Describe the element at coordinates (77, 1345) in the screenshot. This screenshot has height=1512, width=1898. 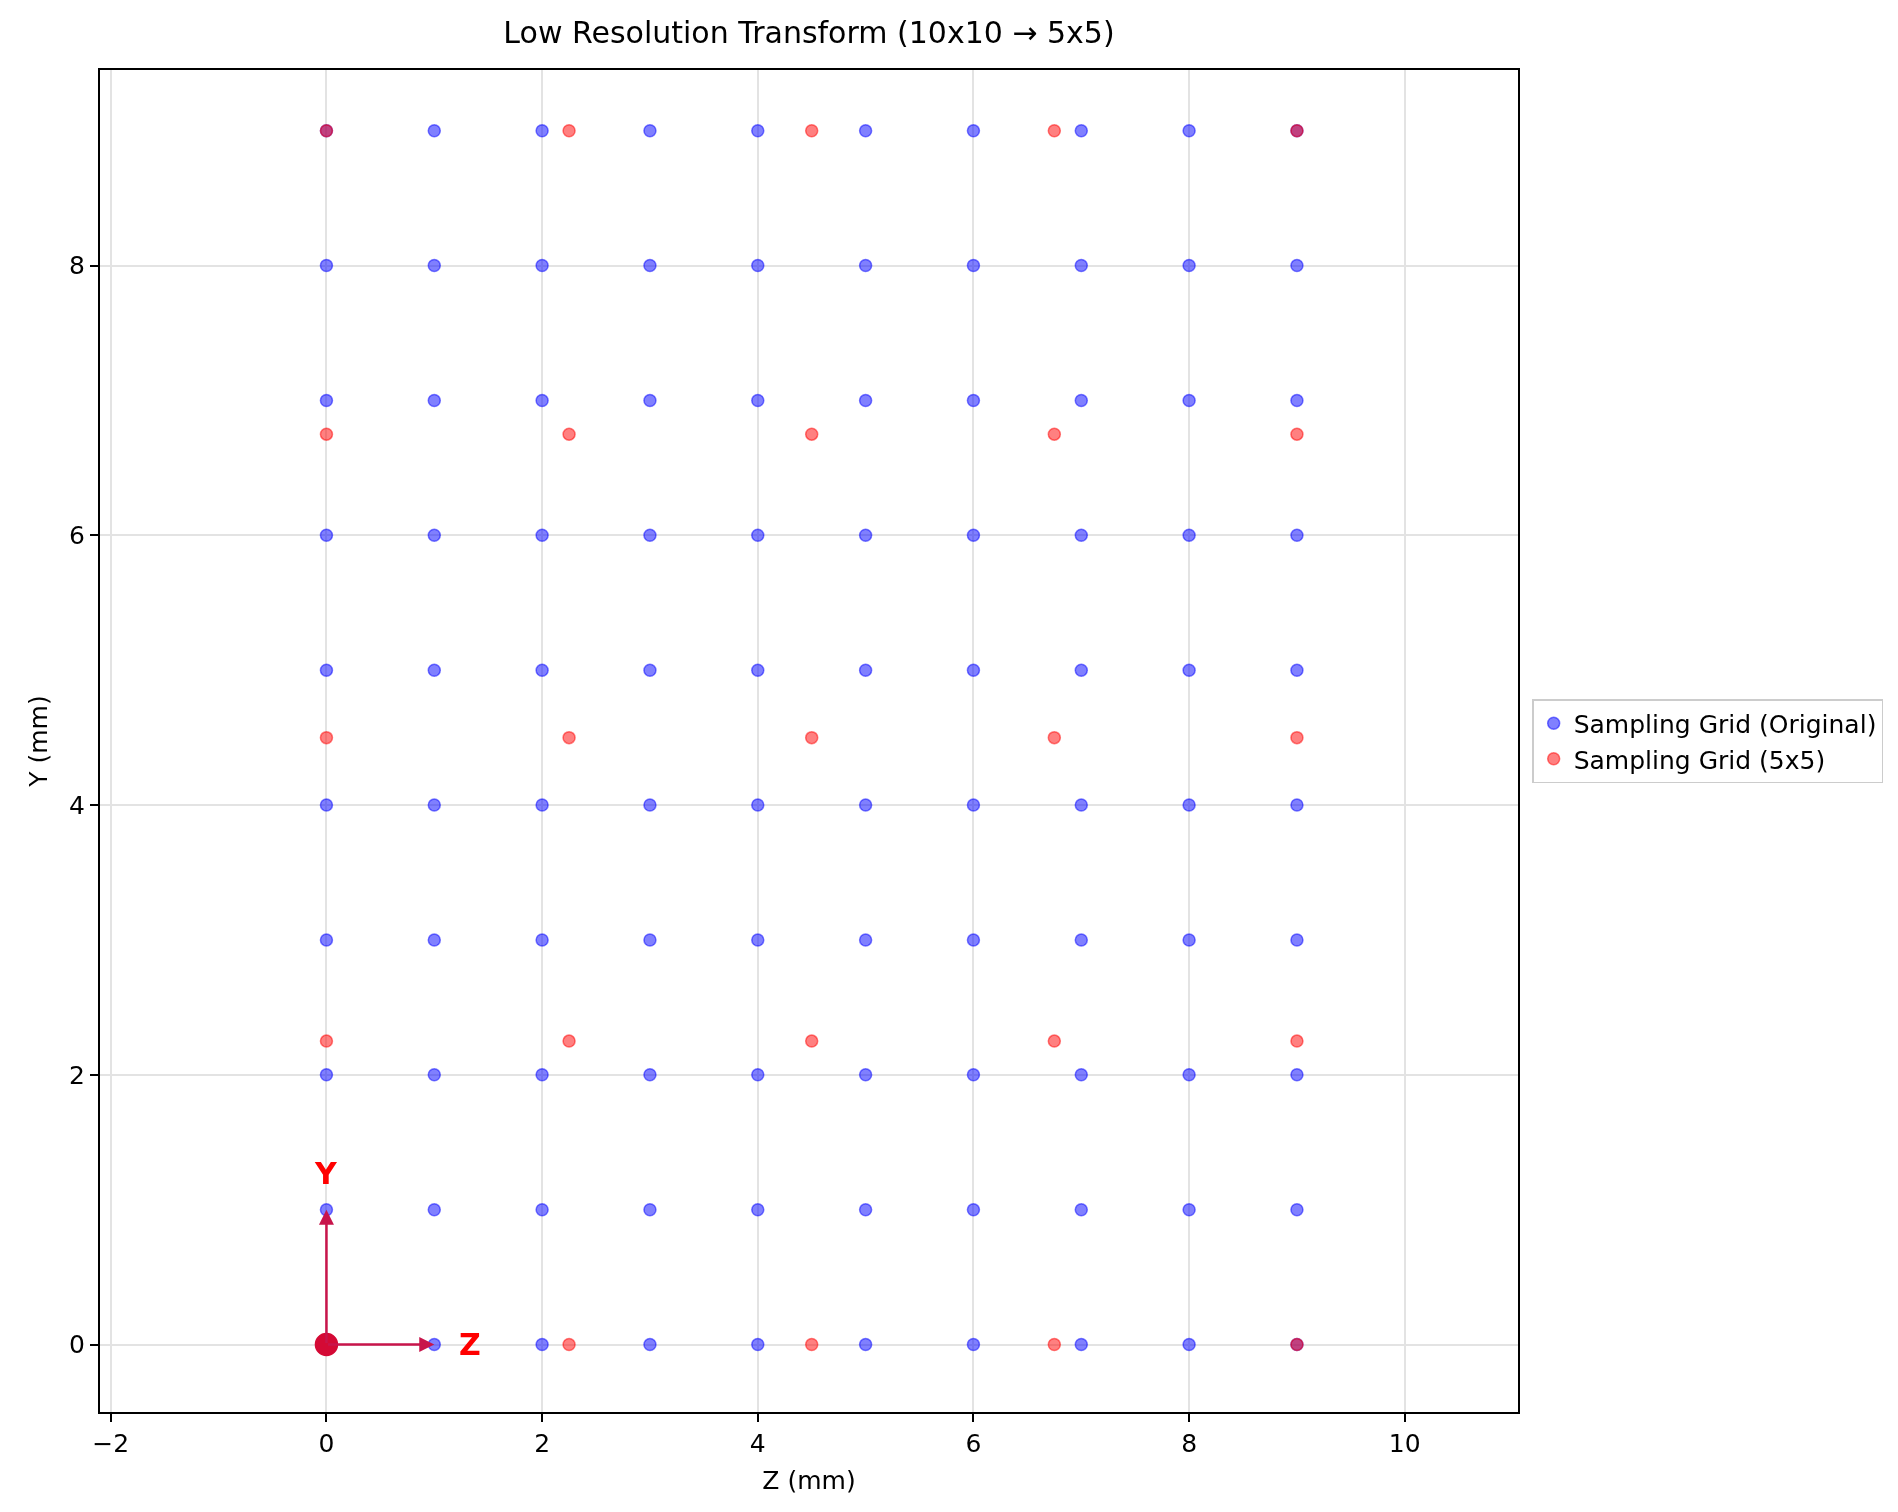
I see `y-tick-label: 0` at that location.